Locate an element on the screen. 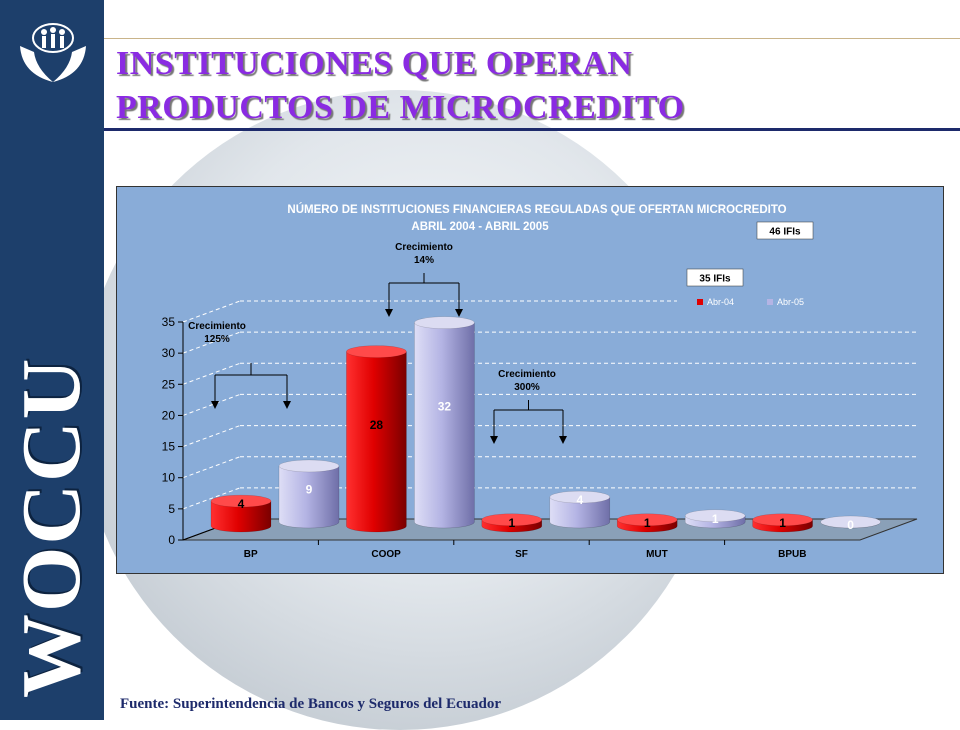 The height and width of the screenshot is (730, 960). bar-sf-abr-04-top is located at coordinates (512, 520).